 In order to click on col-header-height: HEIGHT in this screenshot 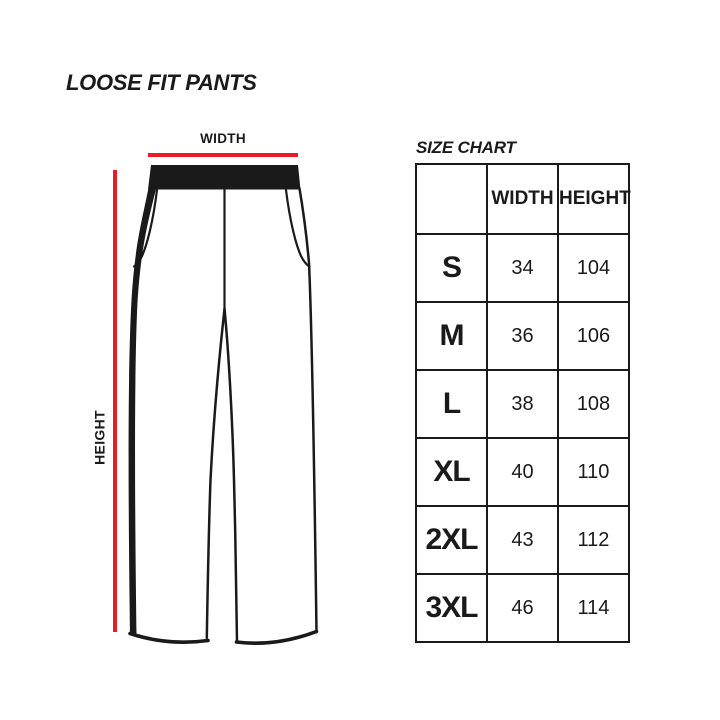, I will do `click(594, 199)`.